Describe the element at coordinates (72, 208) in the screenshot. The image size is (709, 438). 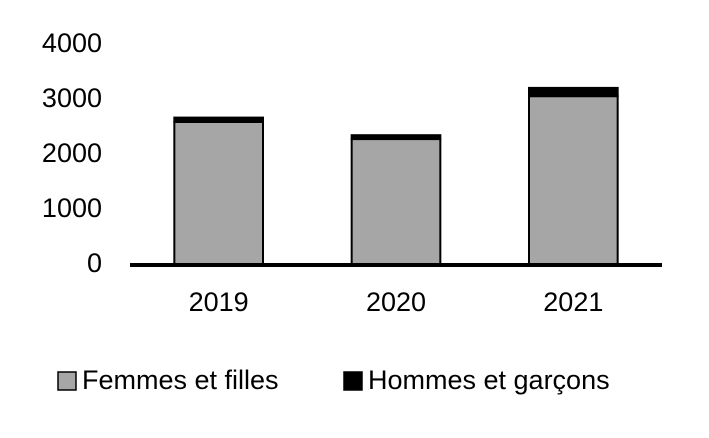
I see `y-tick-label: 1000` at that location.